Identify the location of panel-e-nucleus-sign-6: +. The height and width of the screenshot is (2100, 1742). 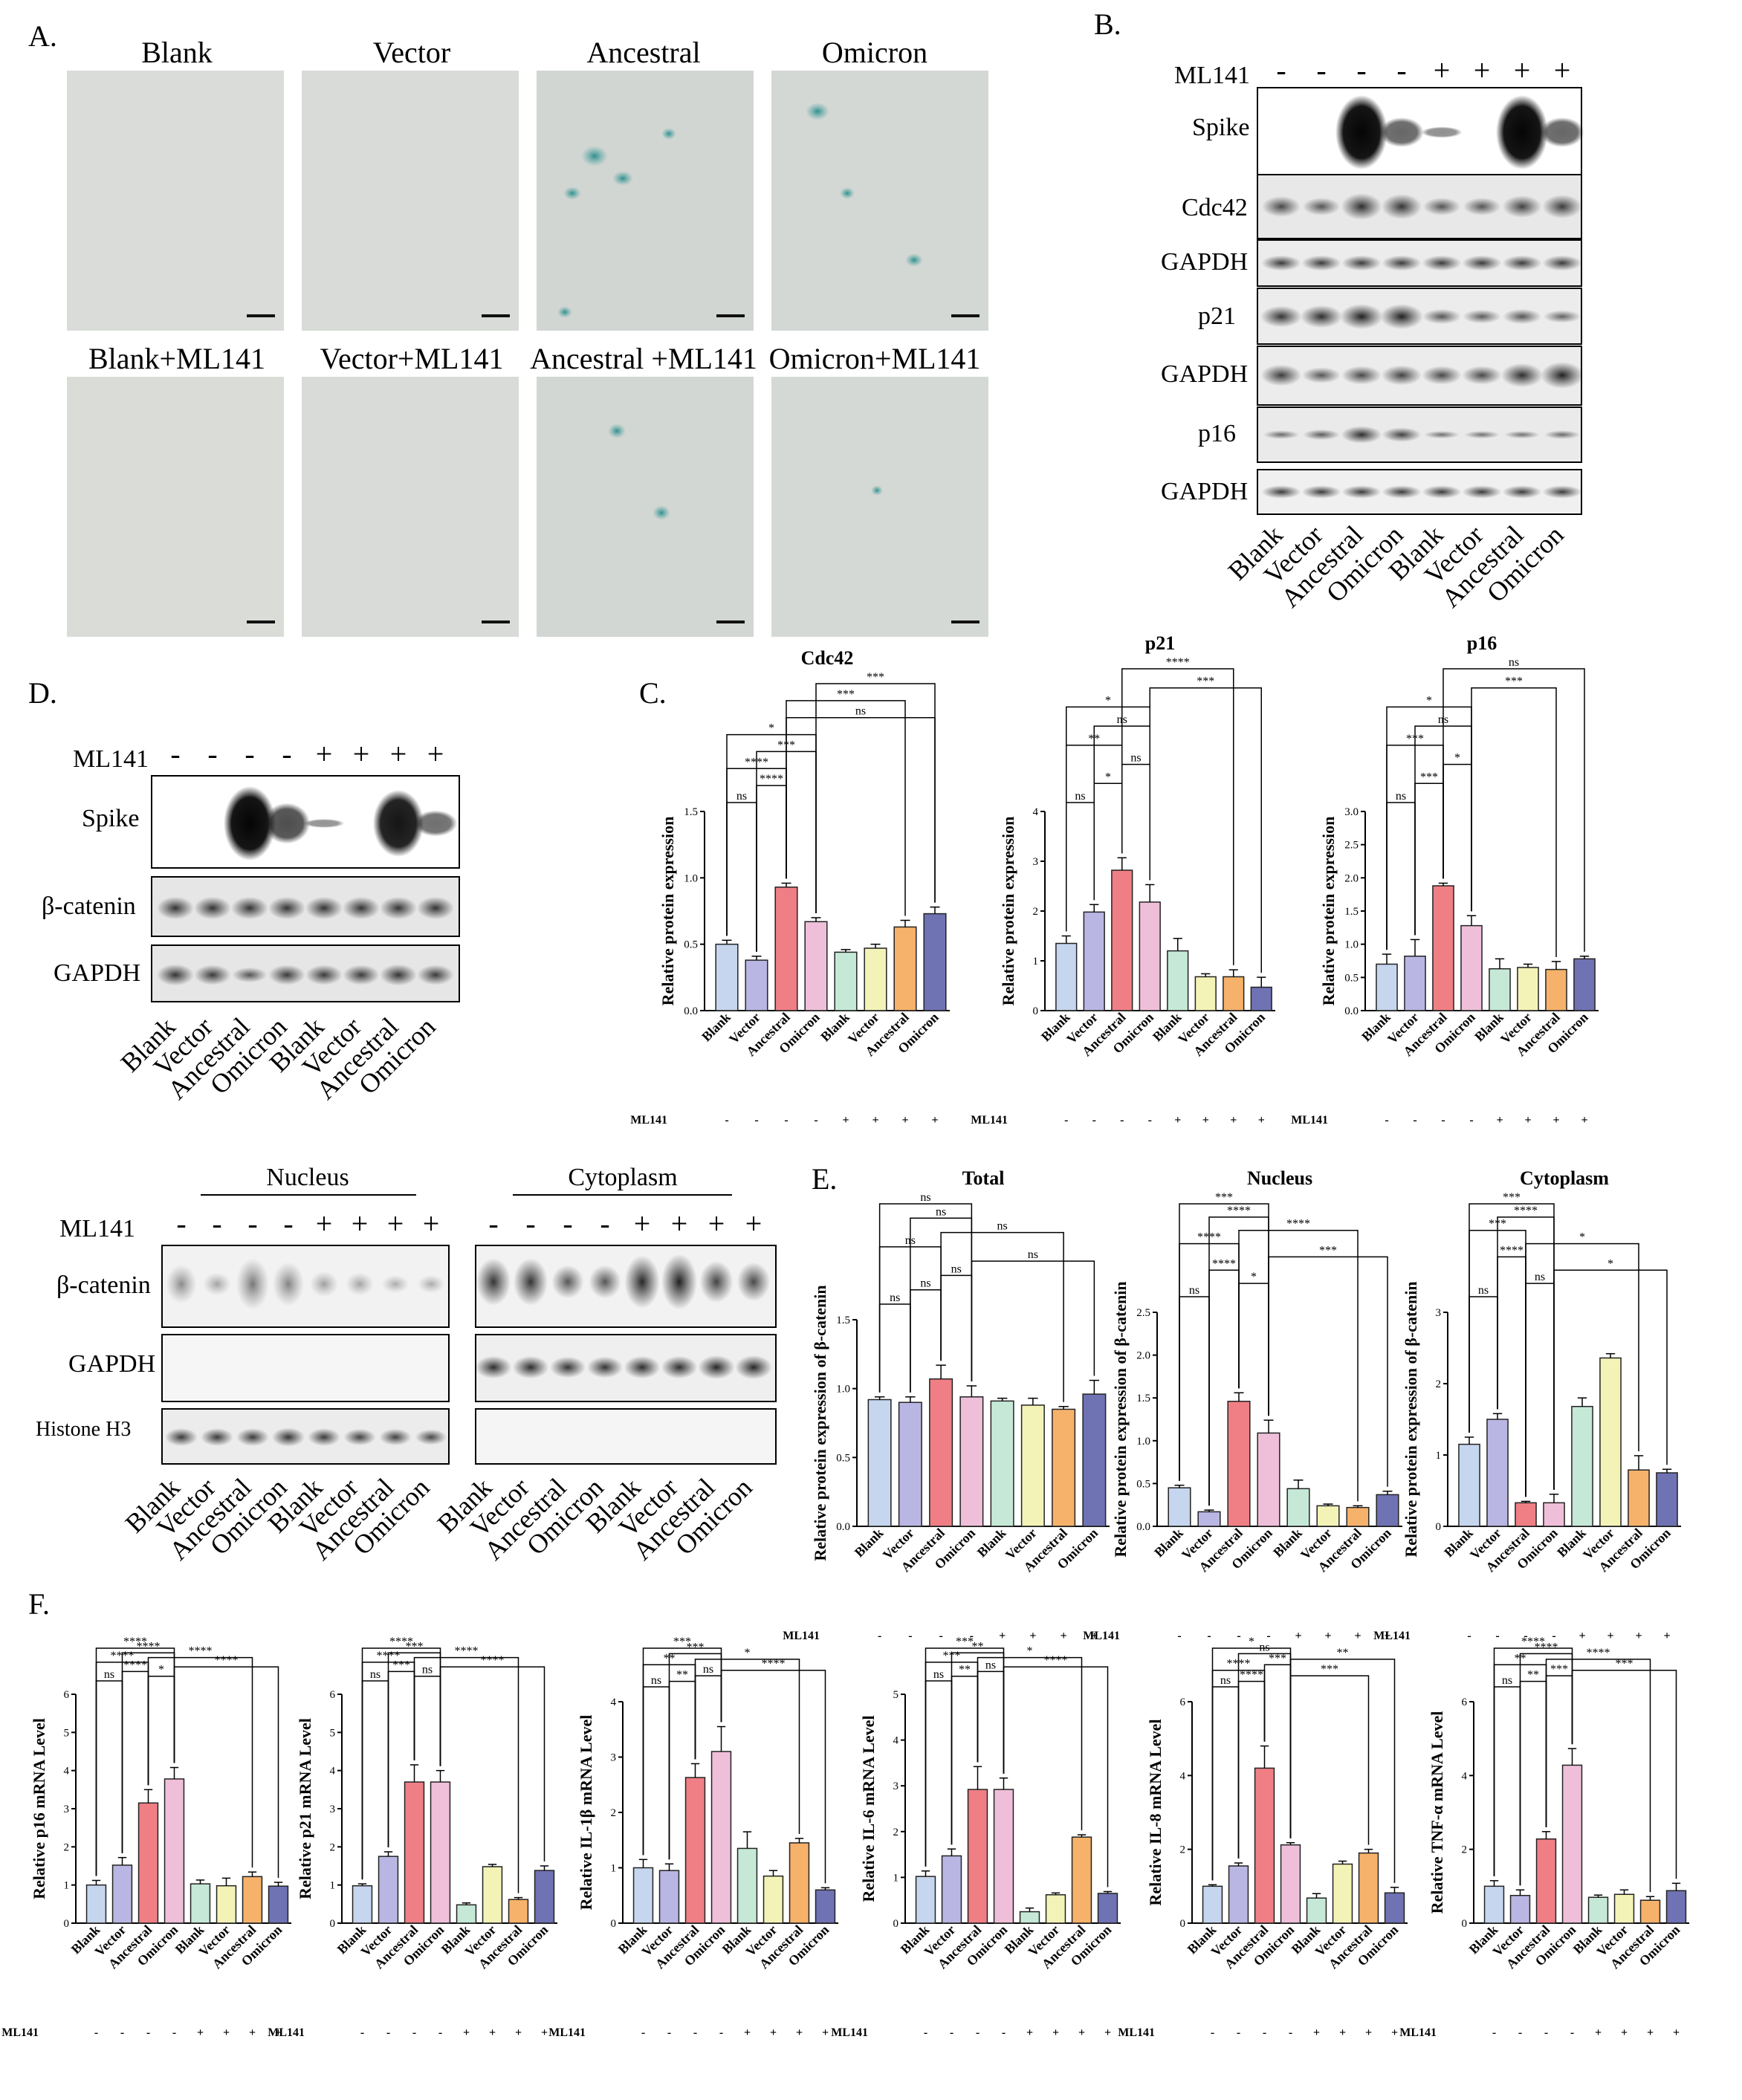
(360, 1223).